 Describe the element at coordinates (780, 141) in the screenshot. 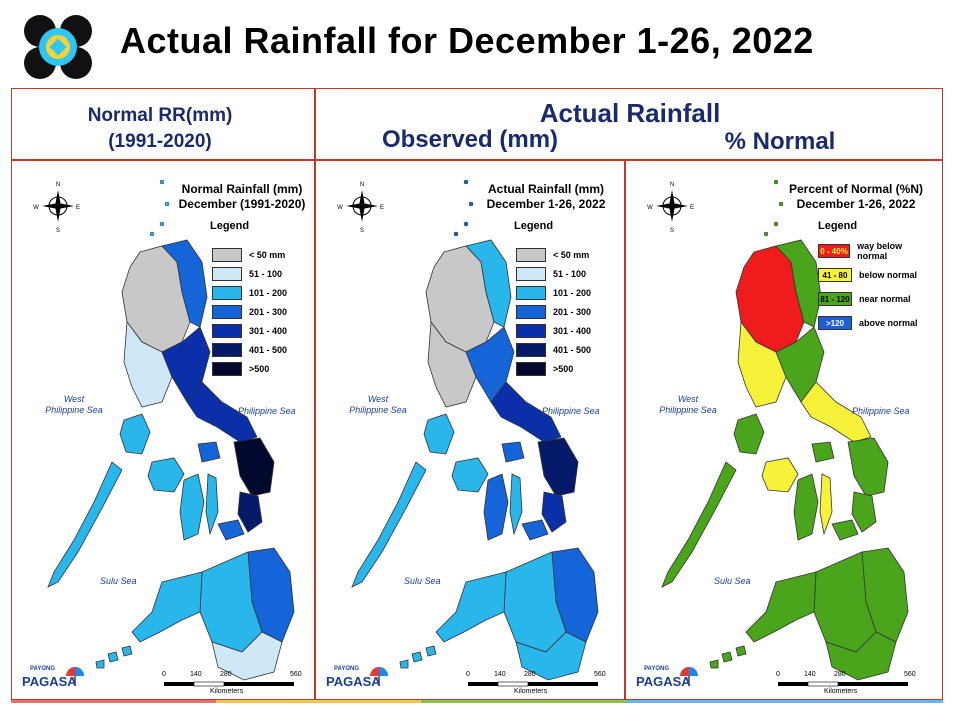

I see `header-percent: % Normal` at that location.